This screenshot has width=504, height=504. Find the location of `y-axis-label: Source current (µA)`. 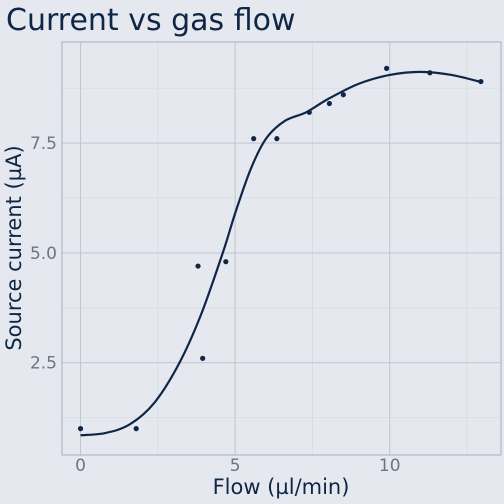

y-axis-label: Source current (µA) is located at coordinates (14, 247).